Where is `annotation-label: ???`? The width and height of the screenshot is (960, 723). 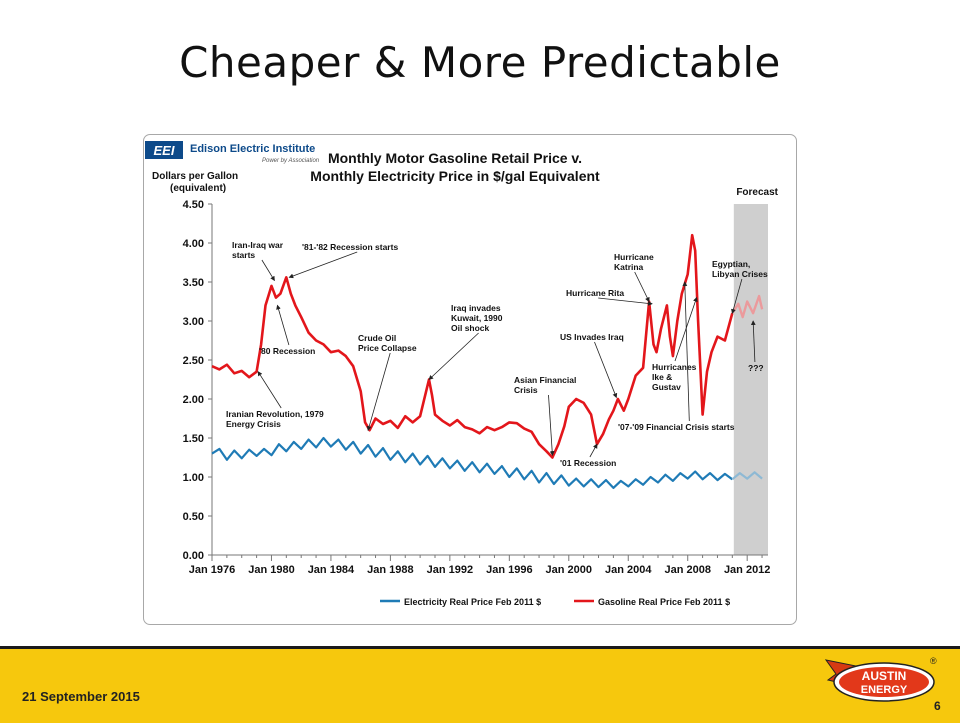
annotation-label: ??? is located at coordinates (756, 368).